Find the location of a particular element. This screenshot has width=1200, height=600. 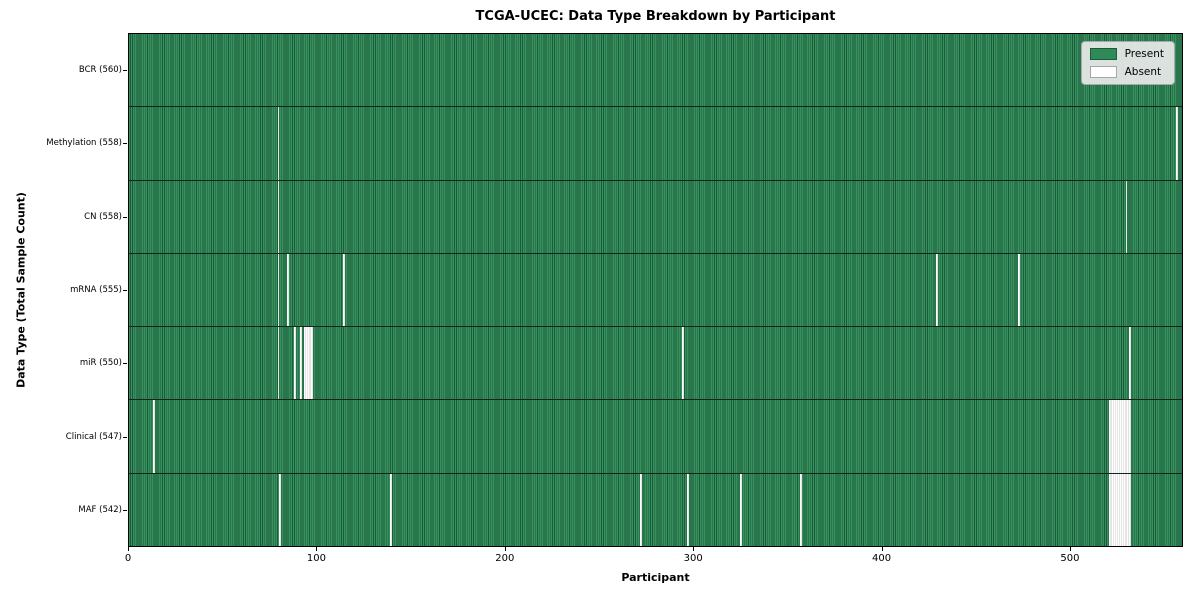

legend-label-present: Present is located at coordinates (1144, 54).